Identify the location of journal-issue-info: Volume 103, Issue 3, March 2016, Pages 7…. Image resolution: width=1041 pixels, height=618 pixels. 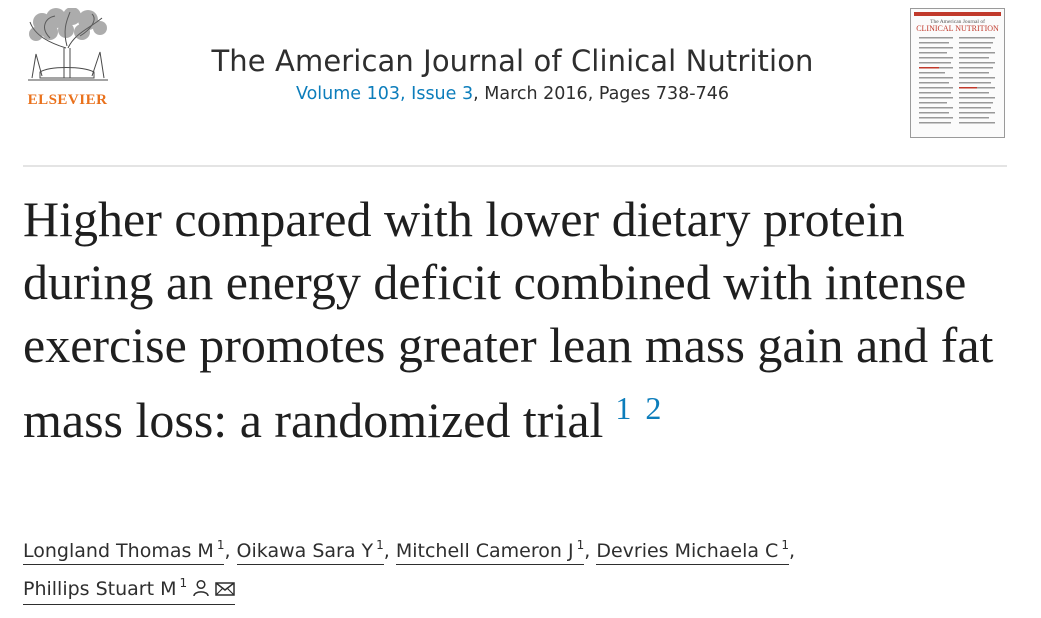
(512, 94).